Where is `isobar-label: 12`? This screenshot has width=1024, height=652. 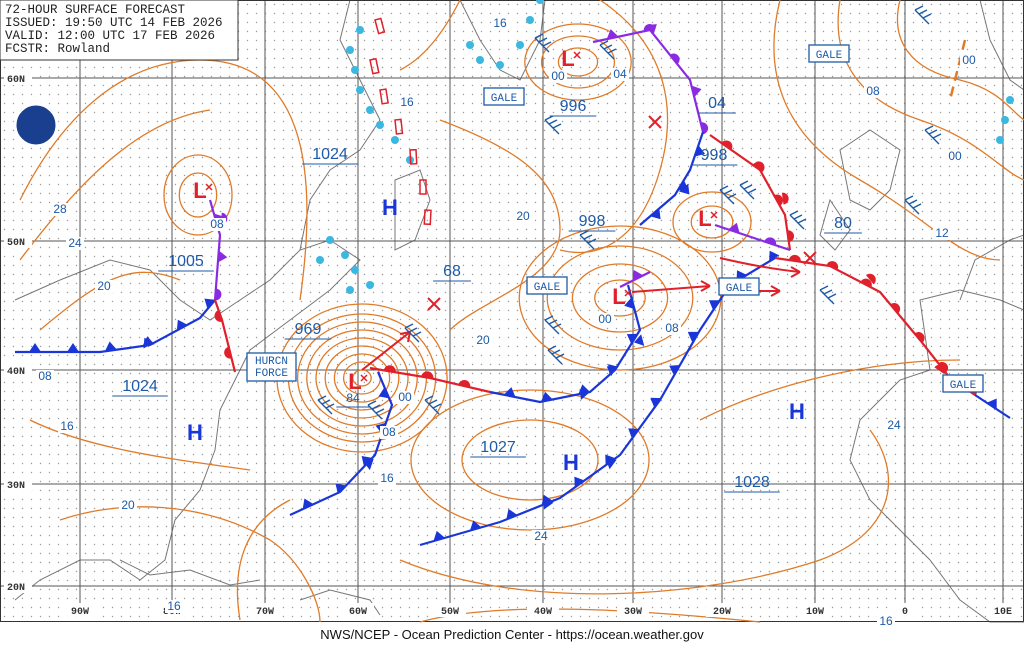
isobar-label: 12 is located at coordinates (942, 233).